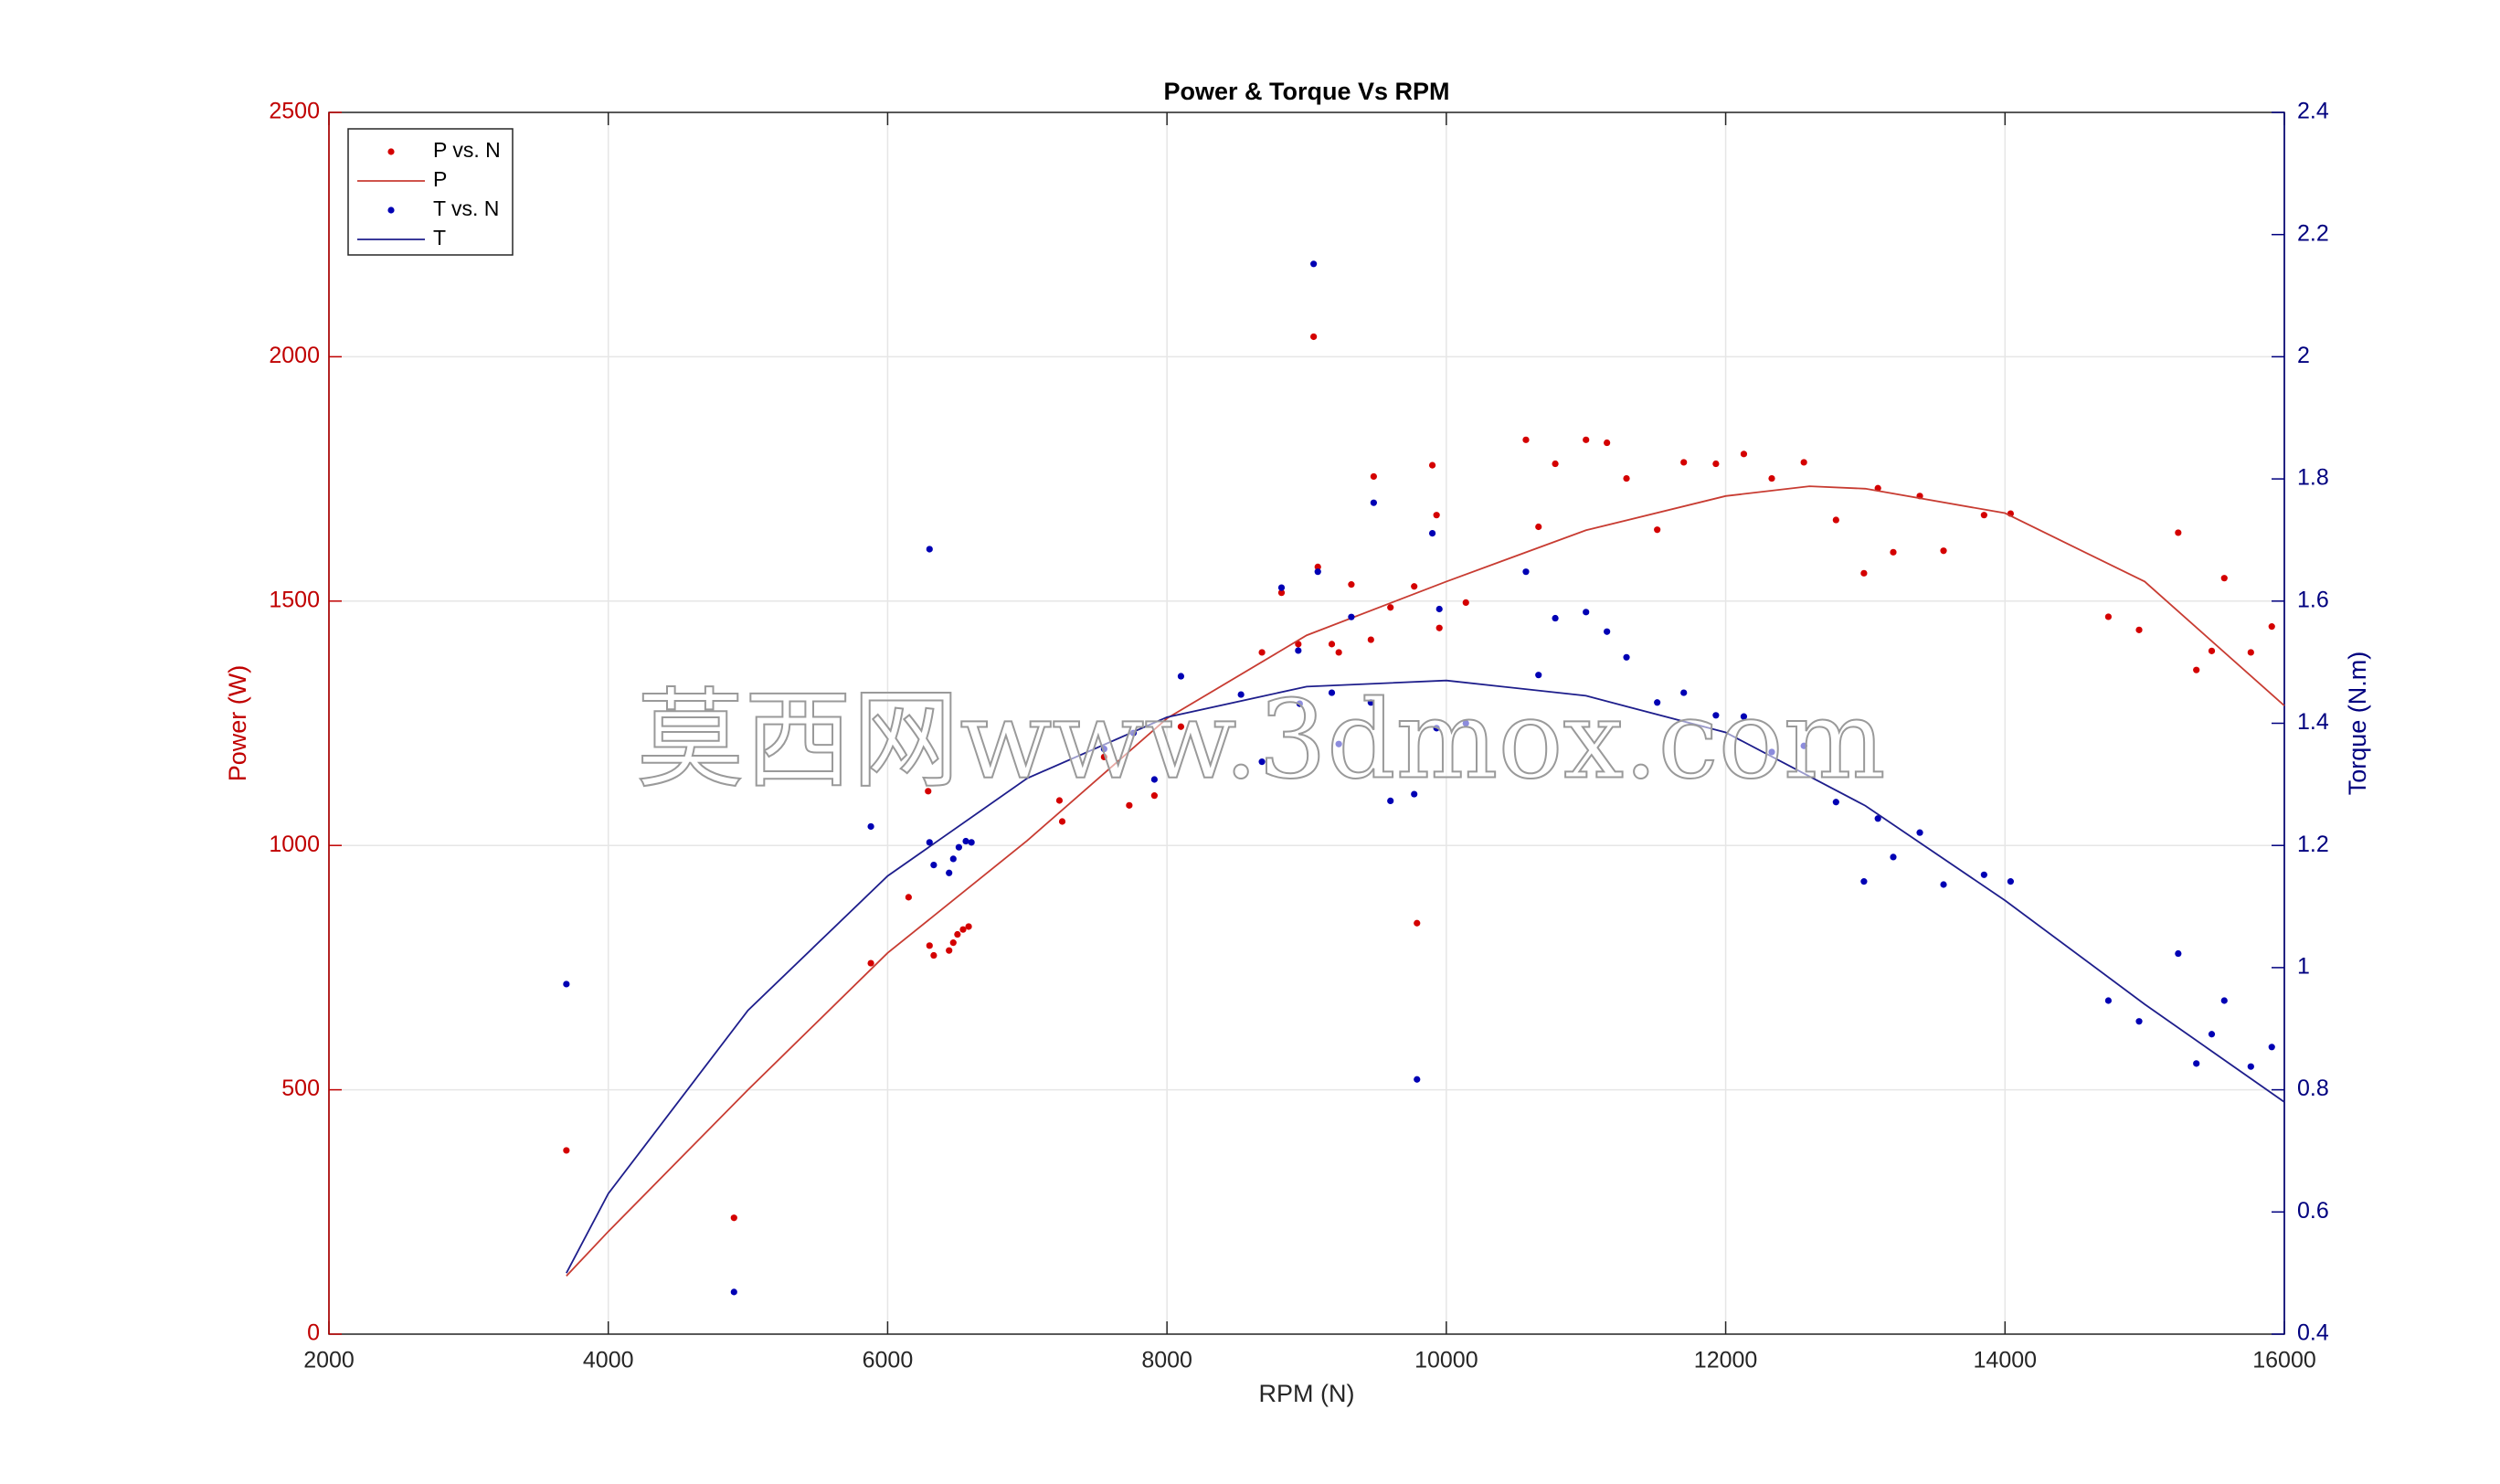  What do you see at coordinates (2313, 1333) in the screenshot?
I see `y2-tick-label: 0.4` at bounding box center [2313, 1333].